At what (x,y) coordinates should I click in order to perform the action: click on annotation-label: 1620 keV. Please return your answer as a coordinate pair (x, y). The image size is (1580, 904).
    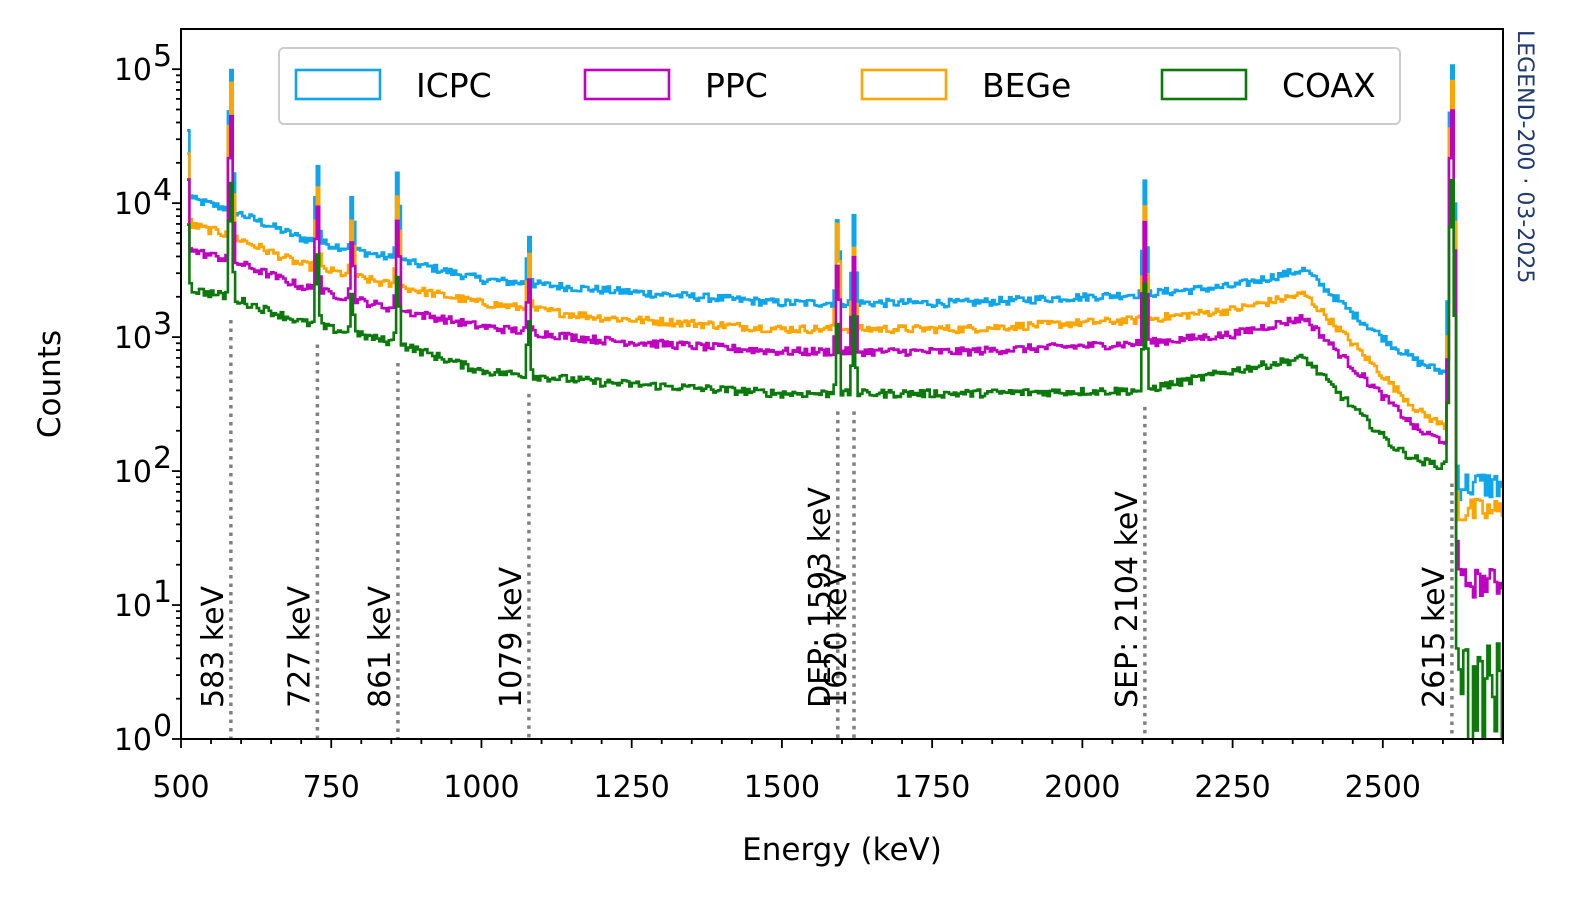
    Looking at the image, I should click on (836, 637).